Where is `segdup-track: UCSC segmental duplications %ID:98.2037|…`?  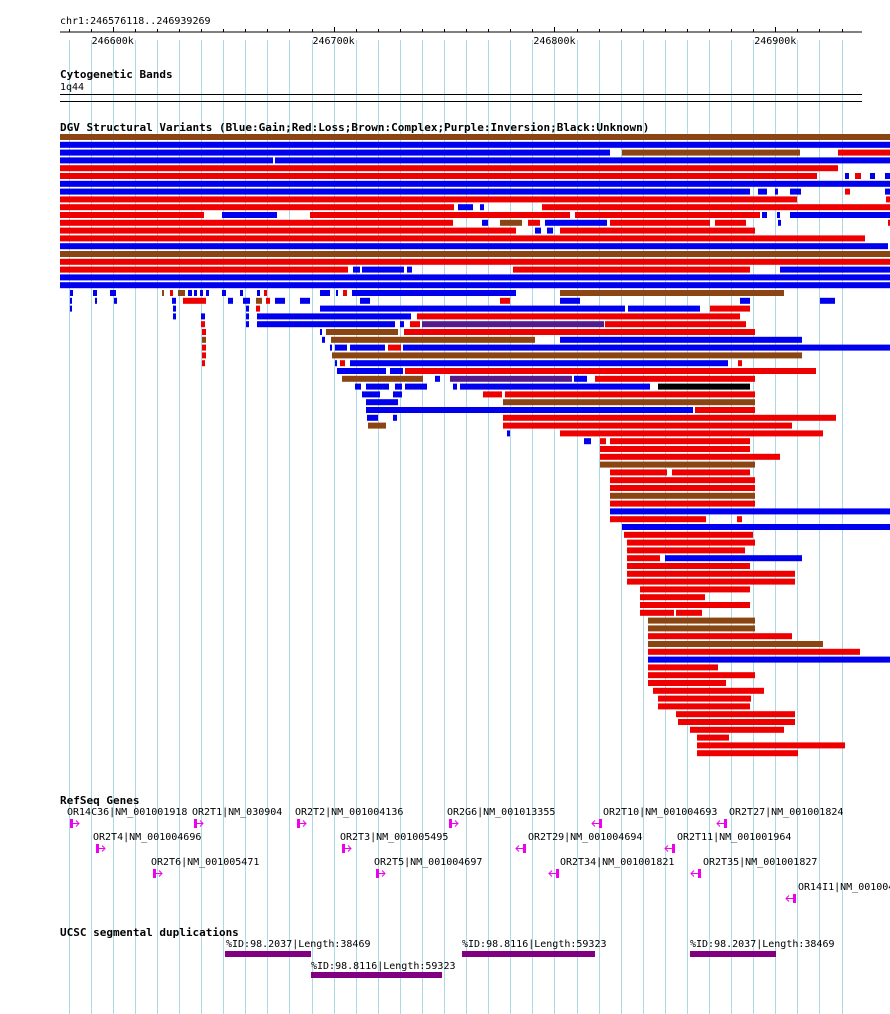
segdup-track: UCSC segmental duplications %ID:98.2037|… is located at coordinates (447, 952).